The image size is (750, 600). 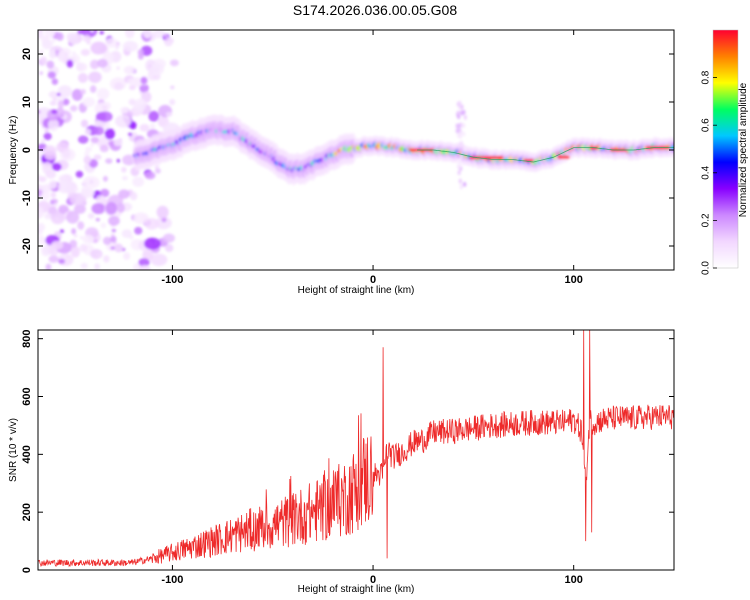 What do you see at coordinates (27, 198) in the screenshot?
I see `spectrogram-y-tick-label: -10` at bounding box center [27, 198].